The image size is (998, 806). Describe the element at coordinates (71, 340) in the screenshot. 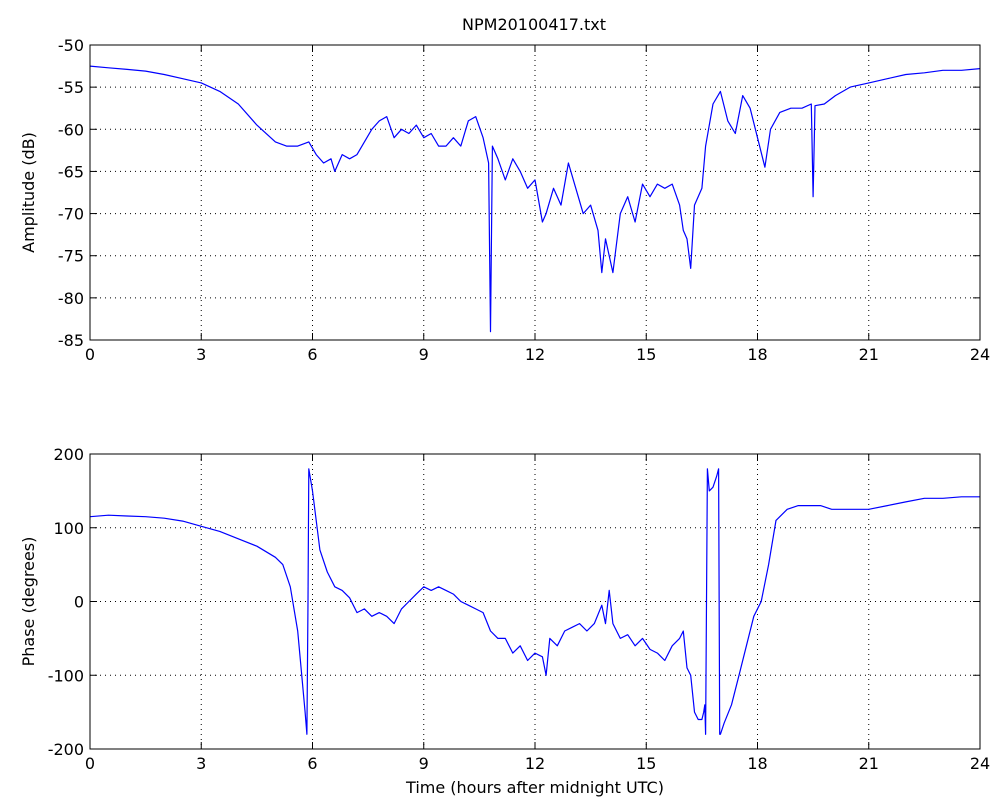

I see `amplitude-ytick-label: -85` at that location.